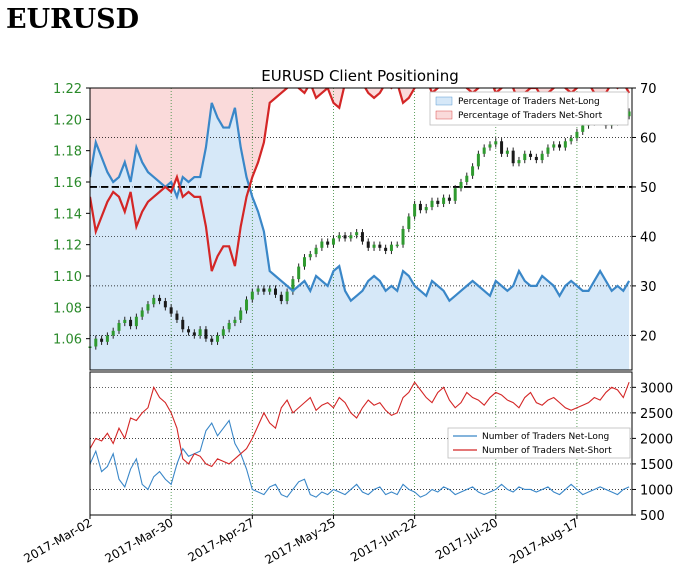 Image resolution: width=680 pixels, height=575 pixels. What do you see at coordinates (656, 388) in the screenshot?
I see `count-tick-label: 3000` at bounding box center [656, 388].